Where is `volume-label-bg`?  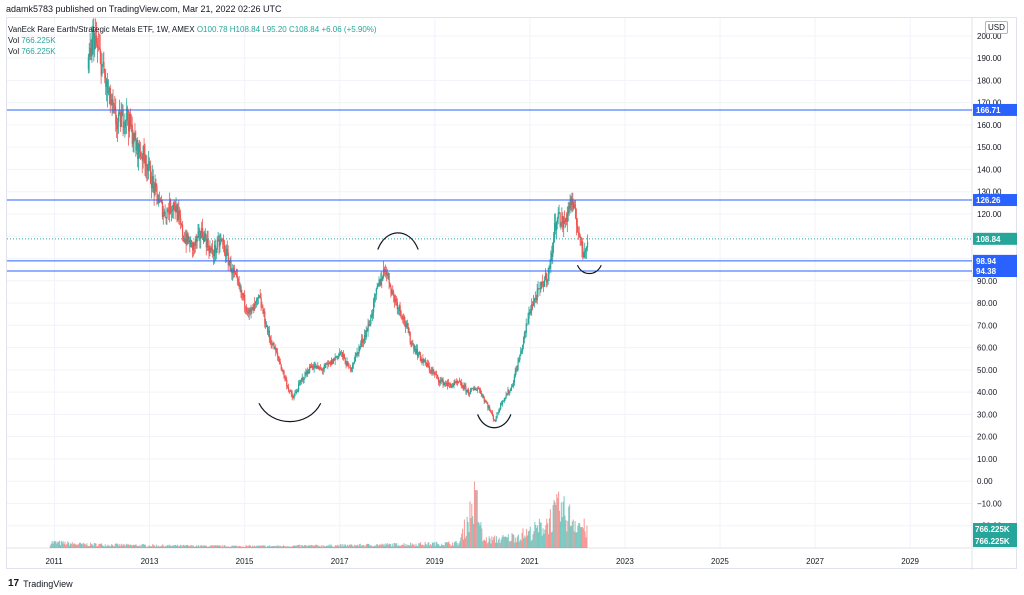
volume-label-bg is located at coordinates (995, 529).